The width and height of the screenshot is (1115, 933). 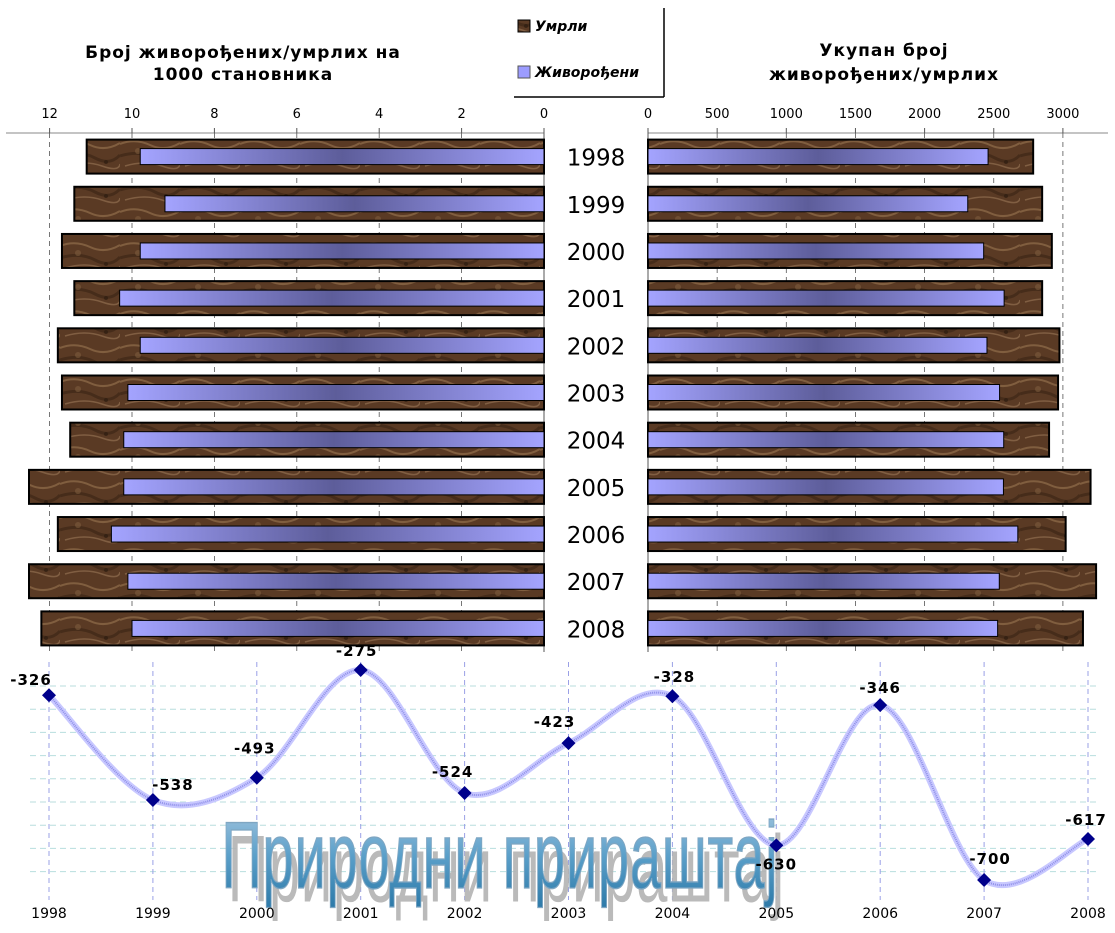 What do you see at coordinates (596, 489) in the screenshot?
I see `category-label: 2005` at bounding box center [596, 489].